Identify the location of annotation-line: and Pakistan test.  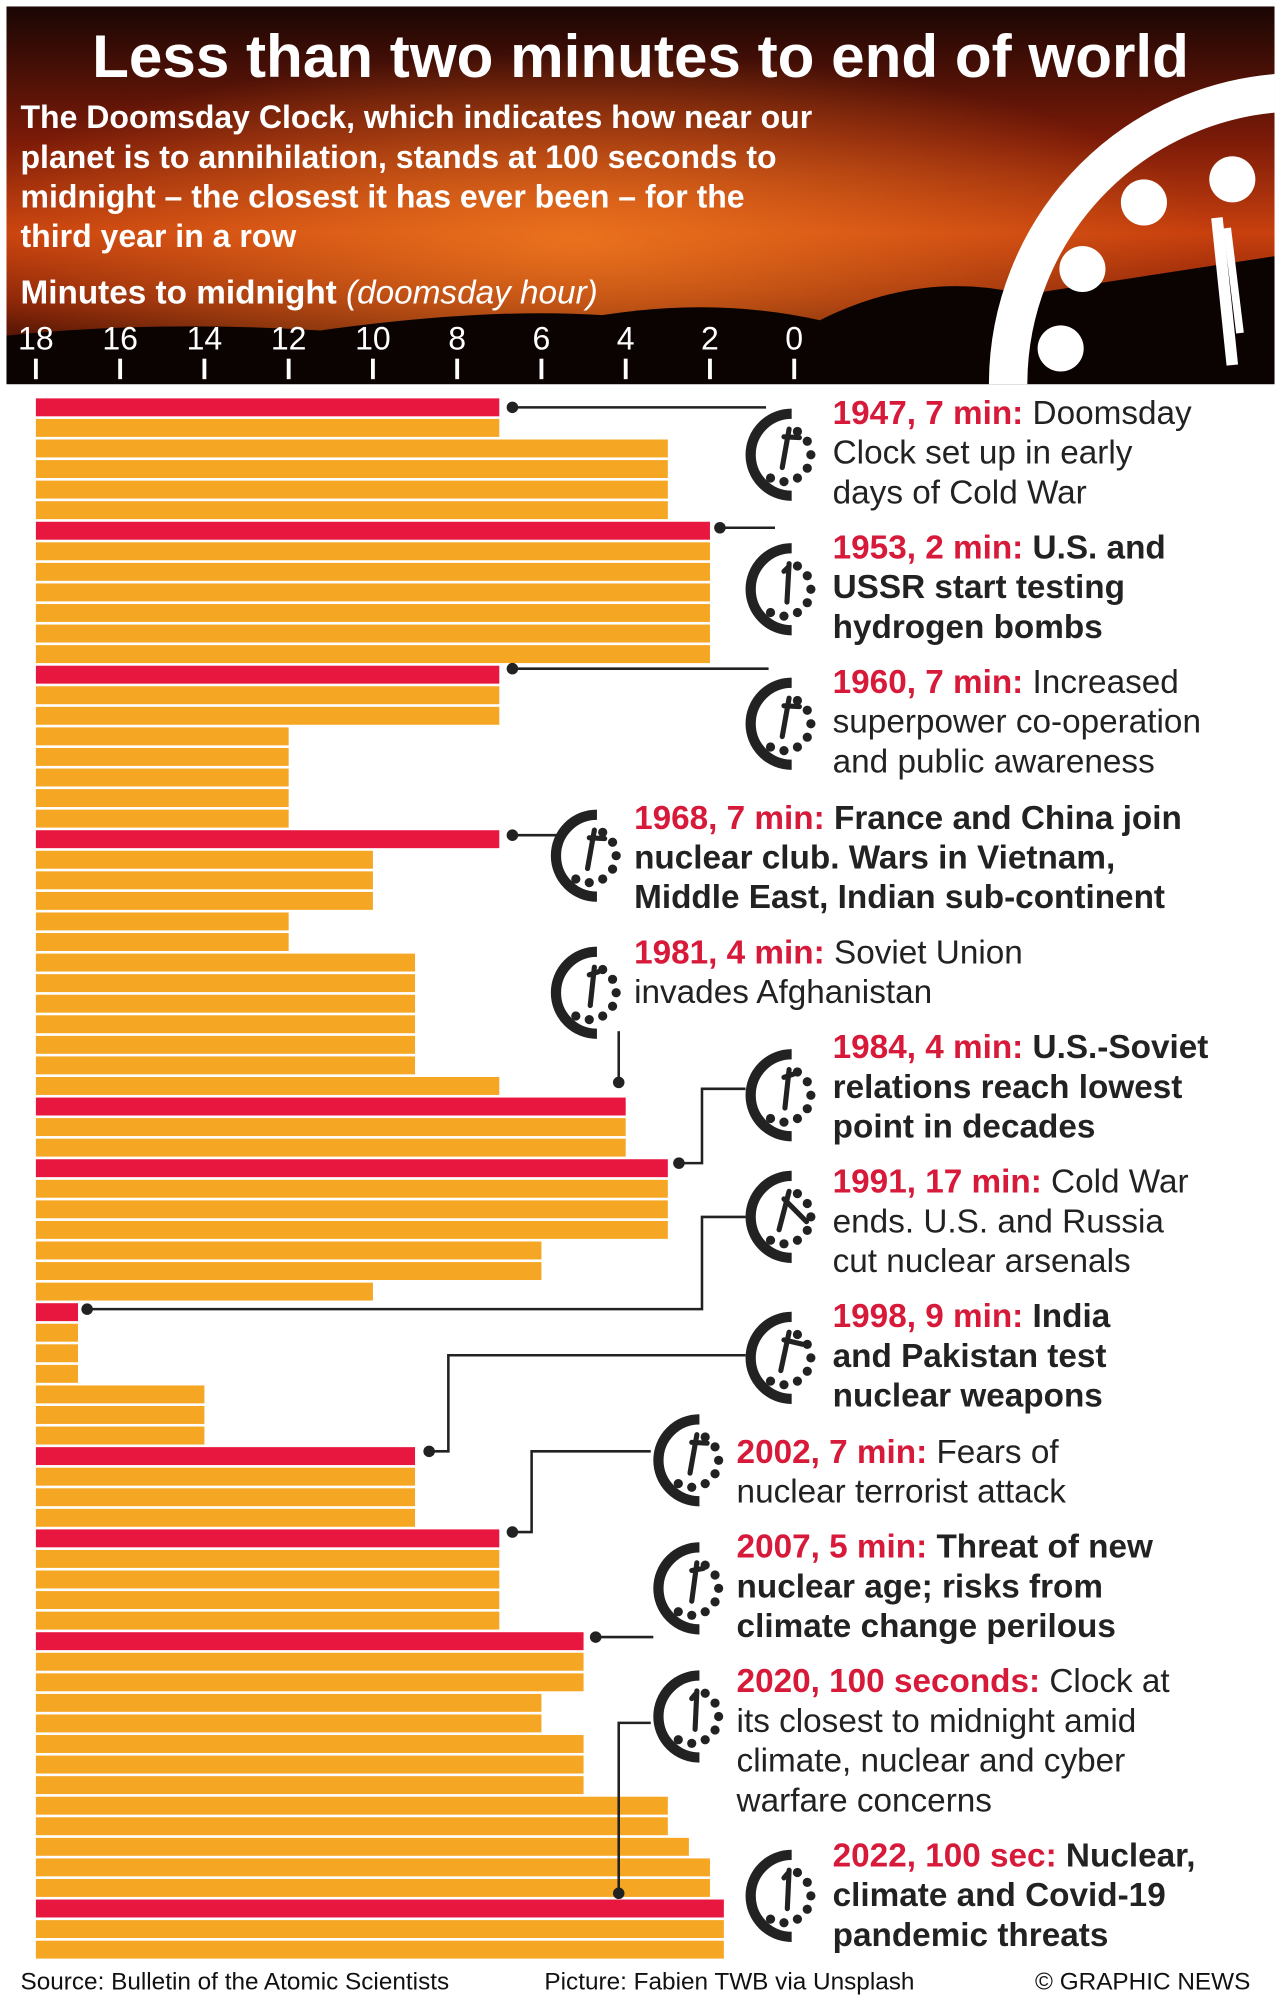
(970, 1356).